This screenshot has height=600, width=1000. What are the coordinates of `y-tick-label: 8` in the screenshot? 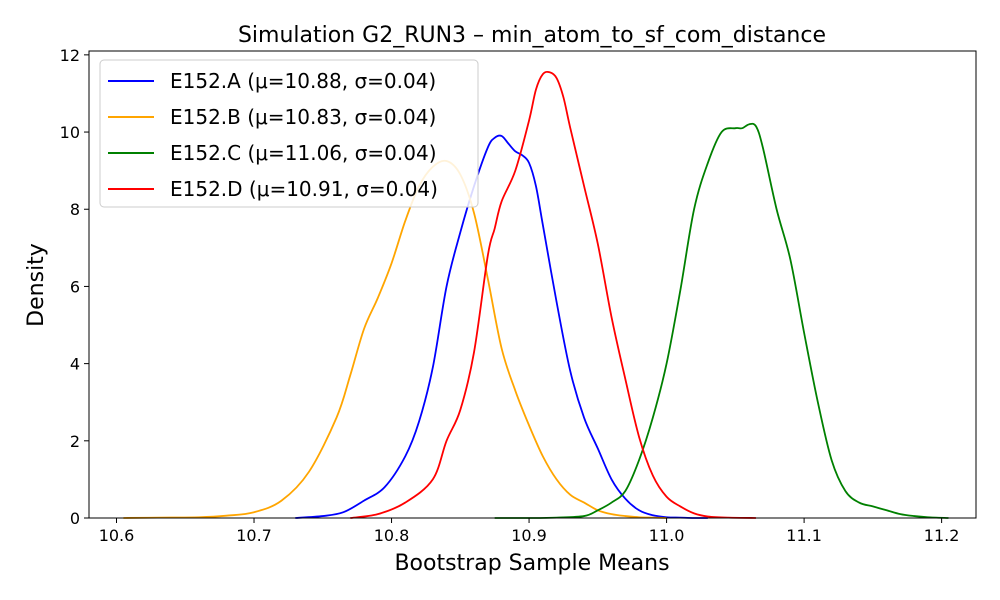 It's located at (75, 209).